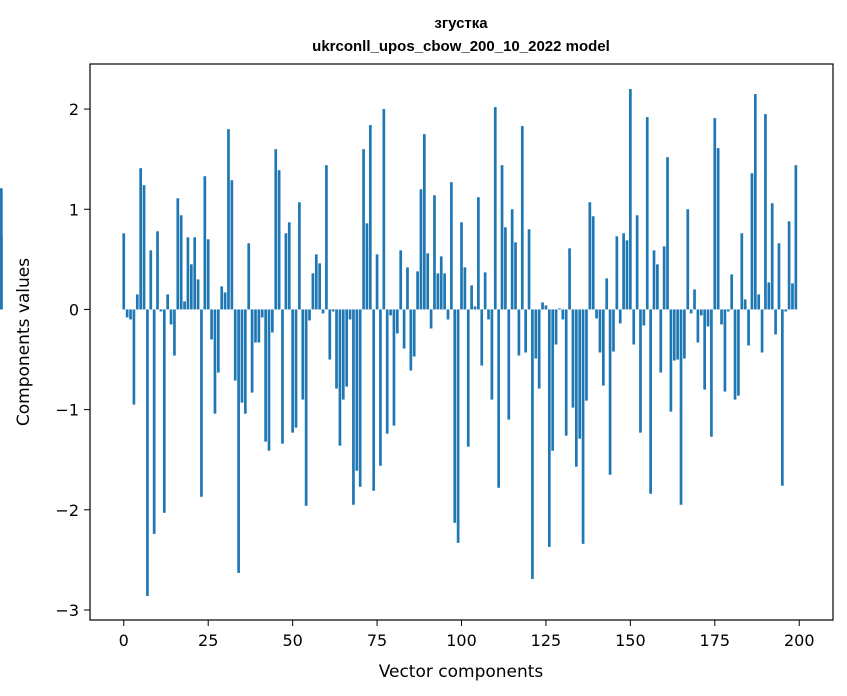 The height and width of the screenshot is (696, 847). What do you see at coordinates (67, 410) in the screenshot?
I see `y-tick-label: −1` at bounding box center [67, 410].